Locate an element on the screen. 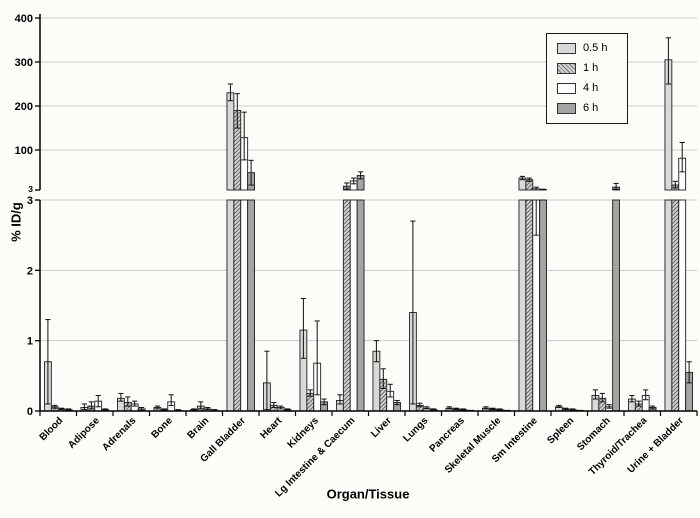 The width and height of the screenshot is (700, 518). x-category-label: Stomach is located at coordinates (594, 434).